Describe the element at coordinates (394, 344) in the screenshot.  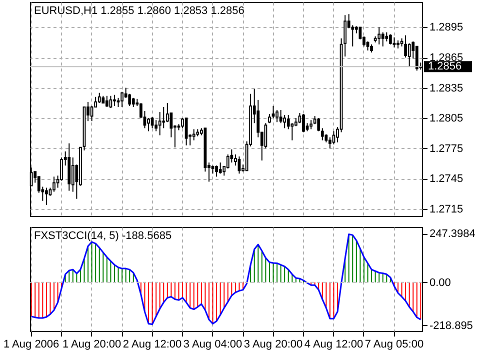
I see `x-tick-label: 7 Aug 05:00` at that location.